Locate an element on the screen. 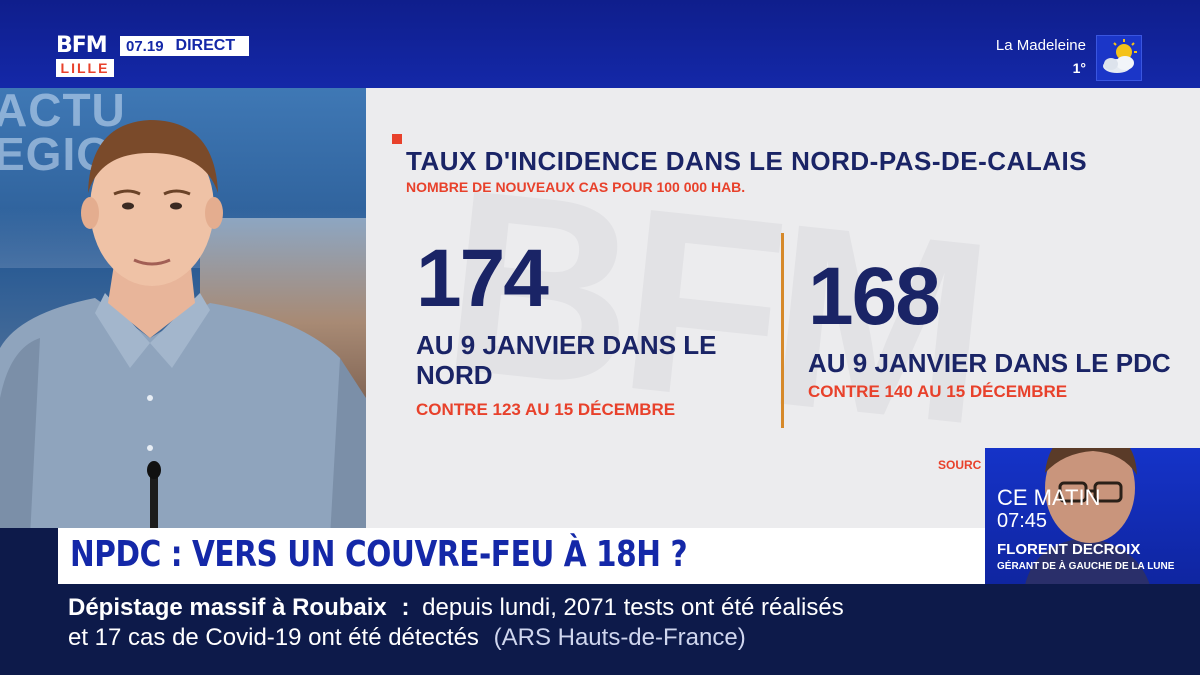  top-bar: BFM LILLE 07.19 DIRECT La Madeleine 1° is located at coordinates (600, 44).